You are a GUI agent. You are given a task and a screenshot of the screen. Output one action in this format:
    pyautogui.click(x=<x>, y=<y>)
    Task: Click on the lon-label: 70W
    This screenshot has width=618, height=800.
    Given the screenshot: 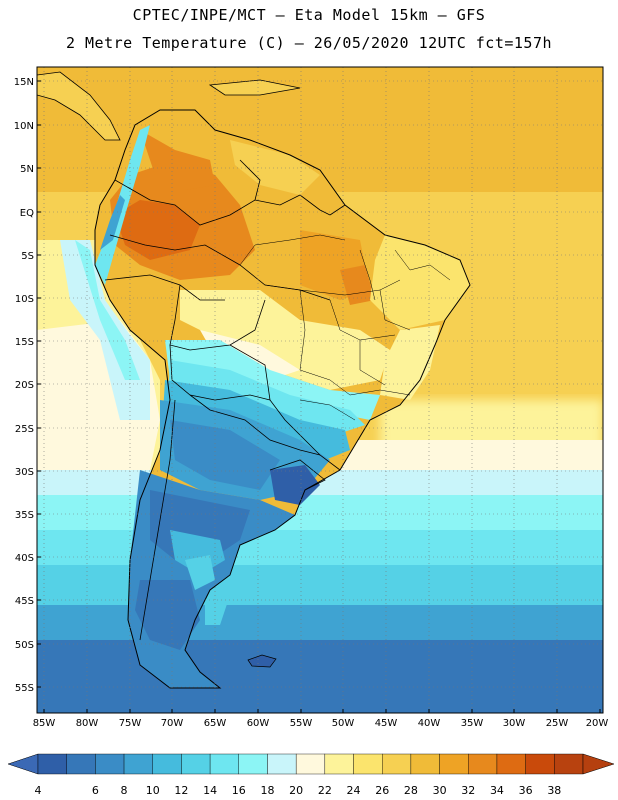 What is the action you would take?
    pyautogui.click(x=172, y=723)
    